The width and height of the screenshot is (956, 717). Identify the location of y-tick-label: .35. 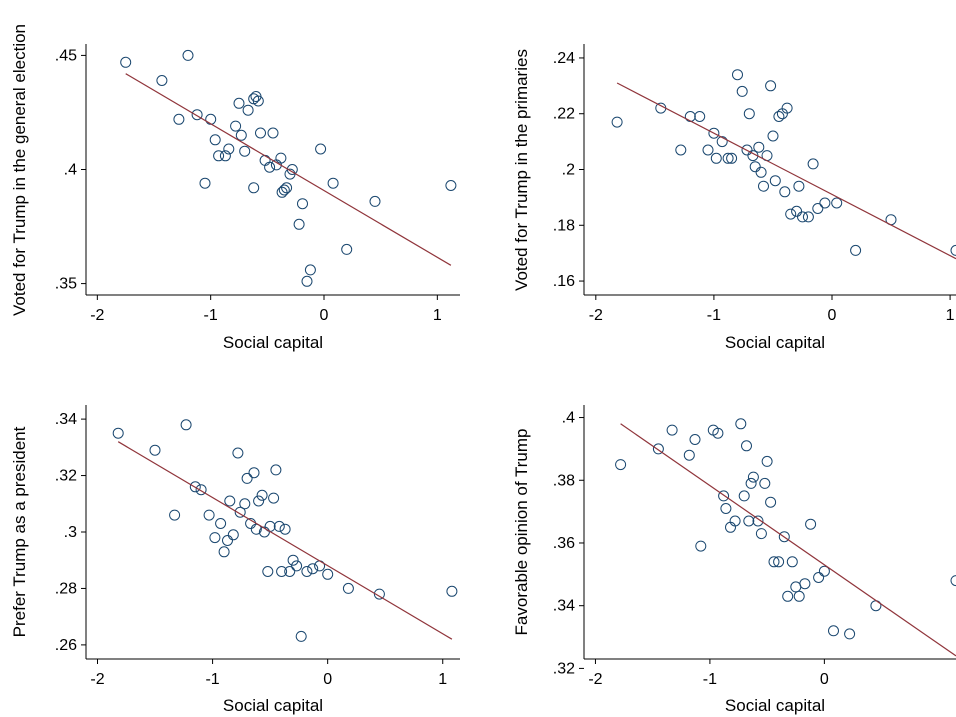
(66, 284).